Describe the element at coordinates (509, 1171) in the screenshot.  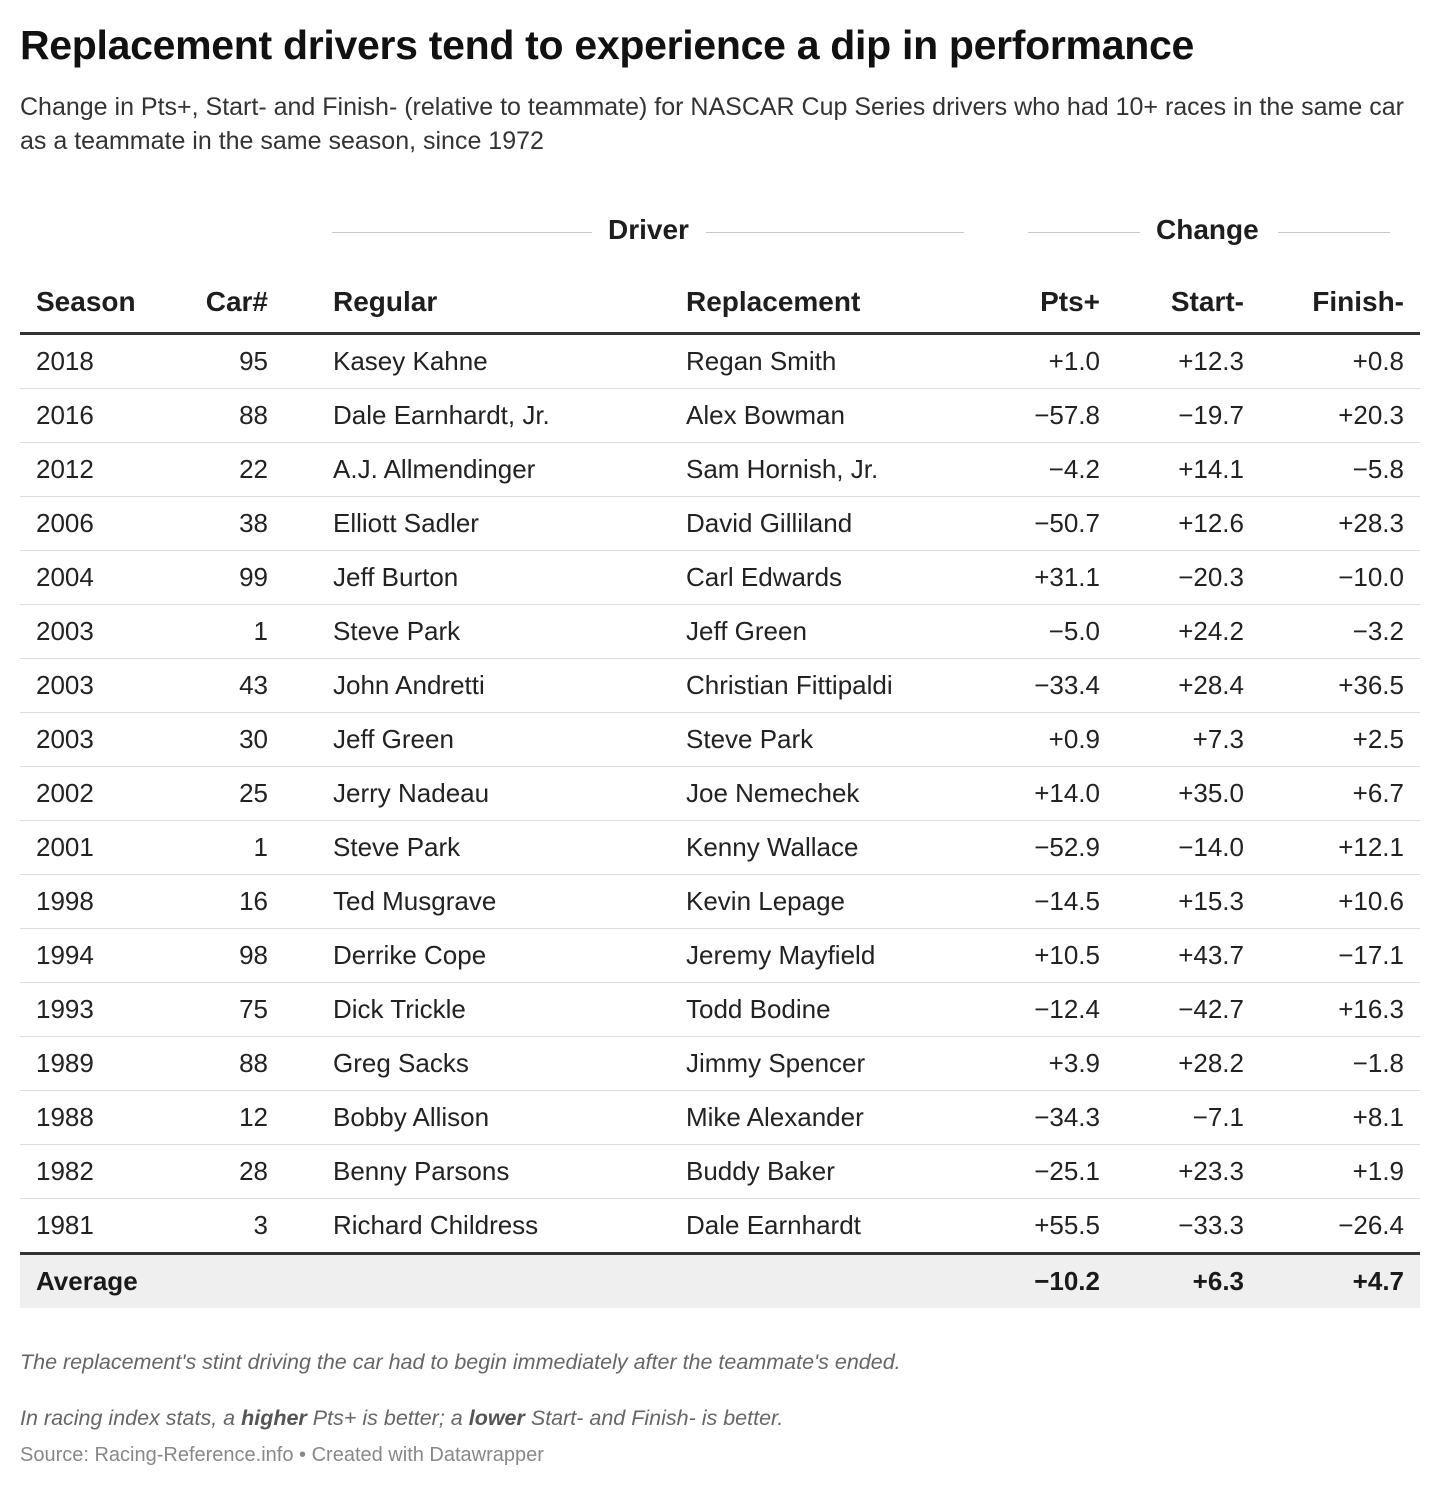
I see `regular-driver-cell: Benny Parsons` at that location.